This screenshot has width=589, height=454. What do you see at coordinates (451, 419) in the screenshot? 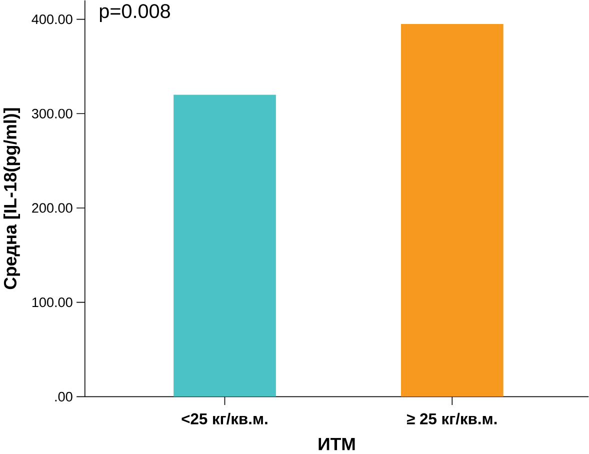
I see `x-tick-label: ≥ 25 кг/кв.м.` at bounding box center [451, 419].